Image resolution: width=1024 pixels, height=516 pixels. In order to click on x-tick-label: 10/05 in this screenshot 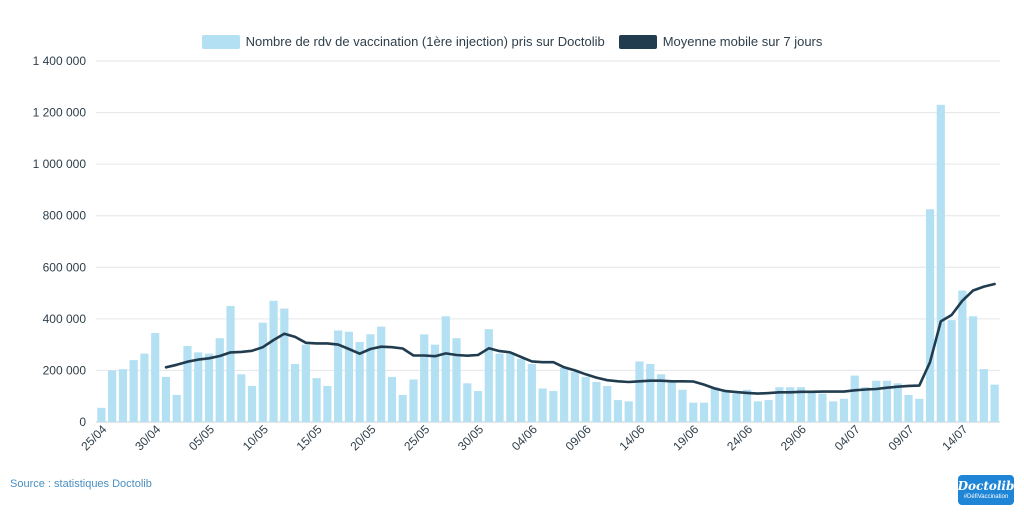, I will do `click(255, 437)`.